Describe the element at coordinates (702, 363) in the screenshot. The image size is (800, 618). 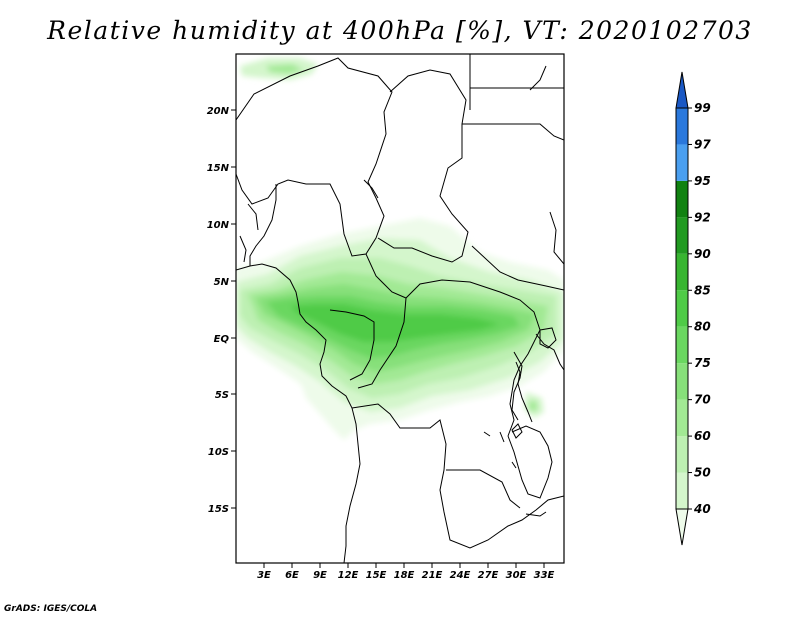
I see `colorbar-label: 75` at that location.